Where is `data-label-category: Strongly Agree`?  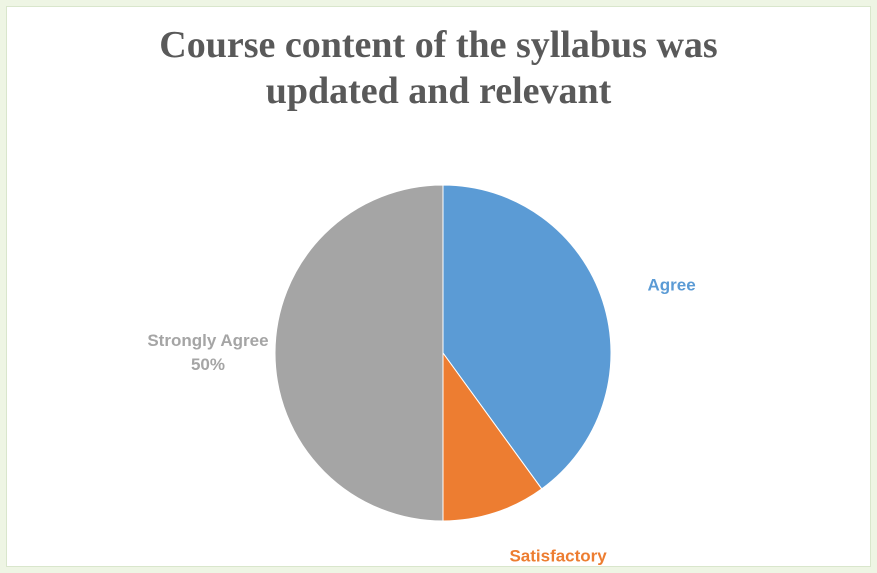
data-label-category: Strongly Agree is located at coordinates (207, 340).